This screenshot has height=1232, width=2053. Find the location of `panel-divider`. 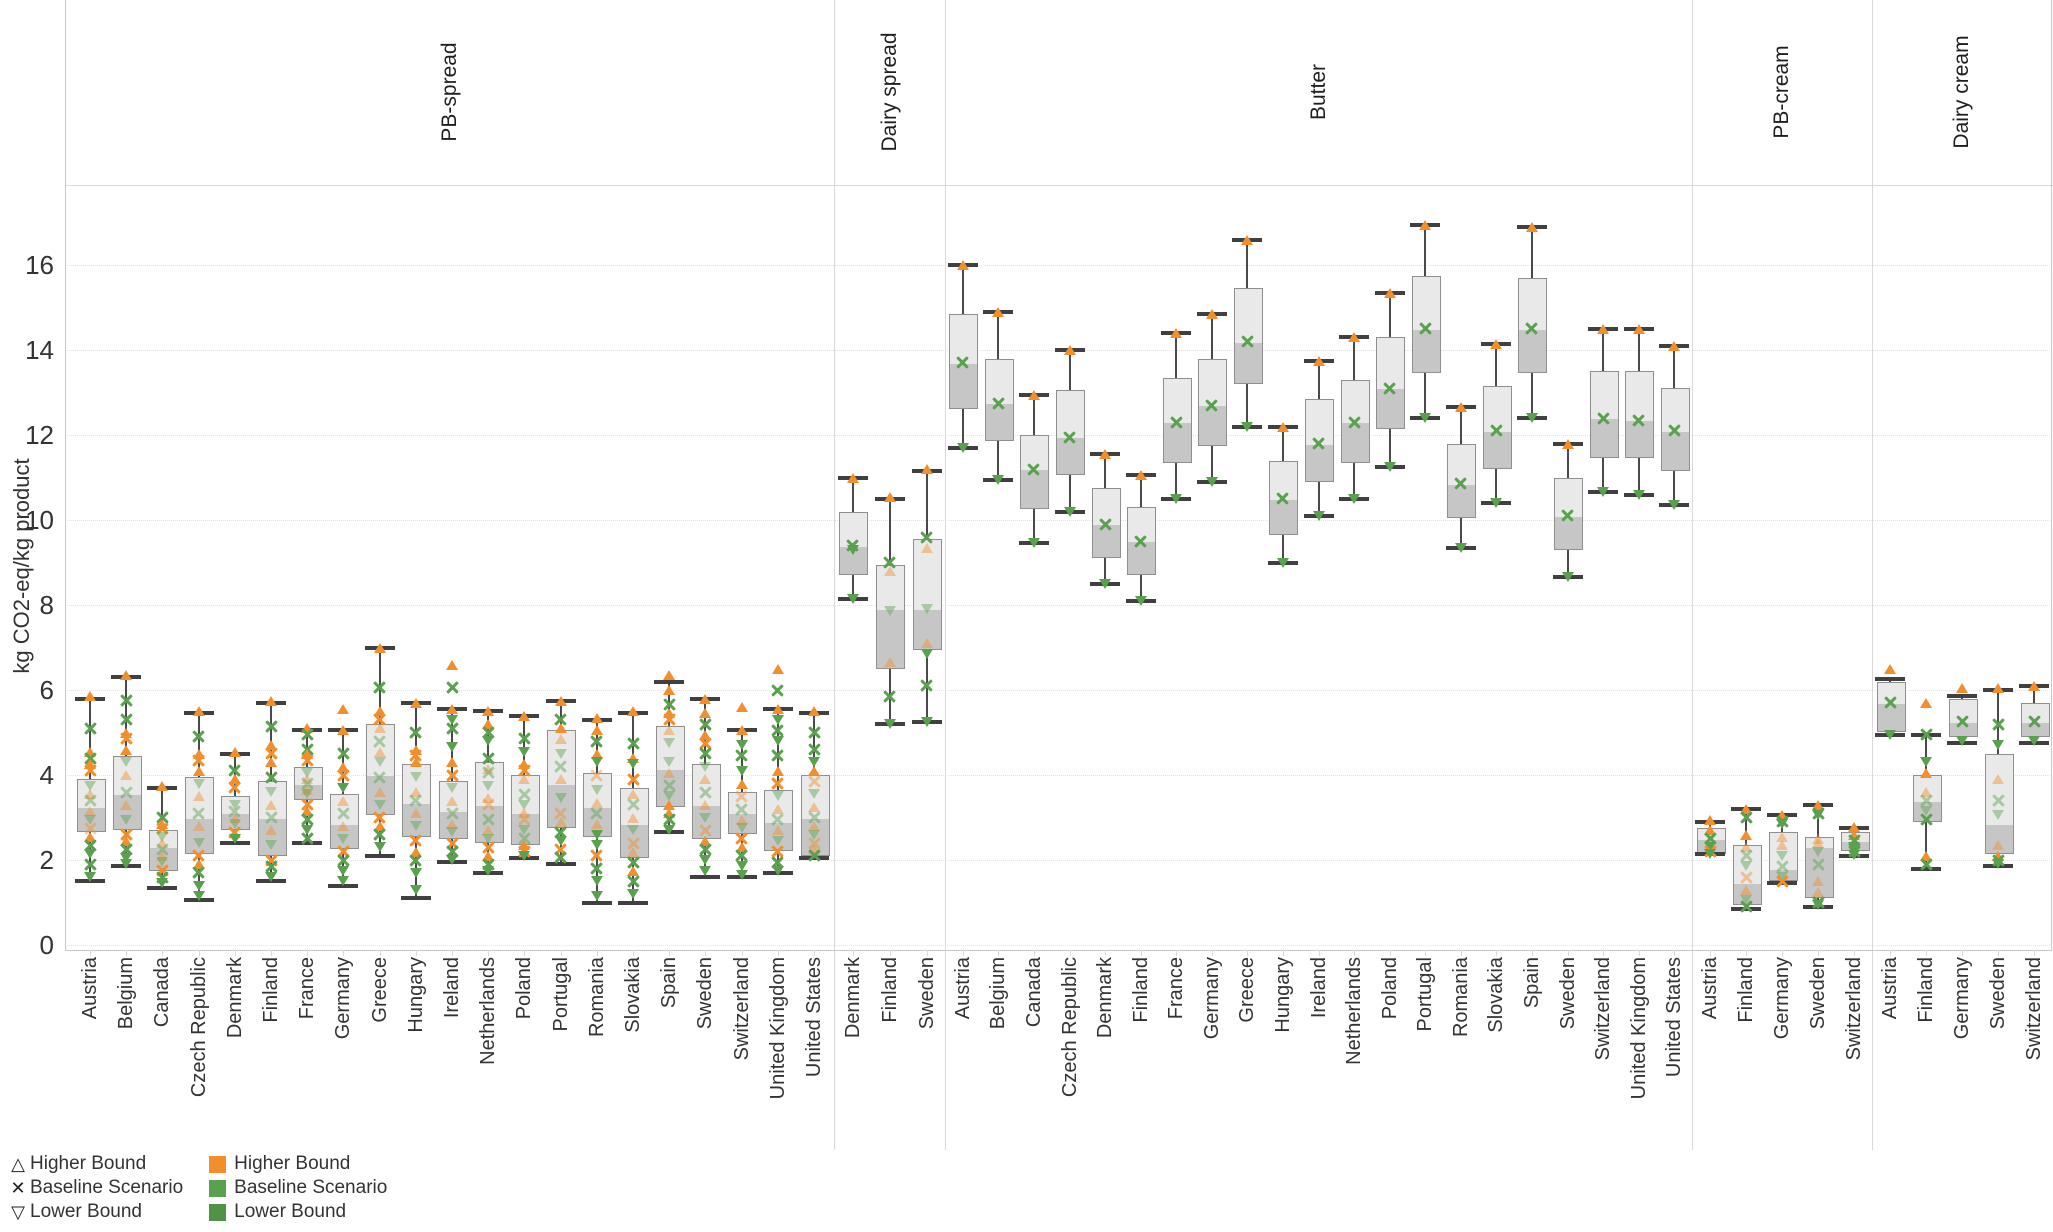

panel-divider is located at coordinates (1872, 575).